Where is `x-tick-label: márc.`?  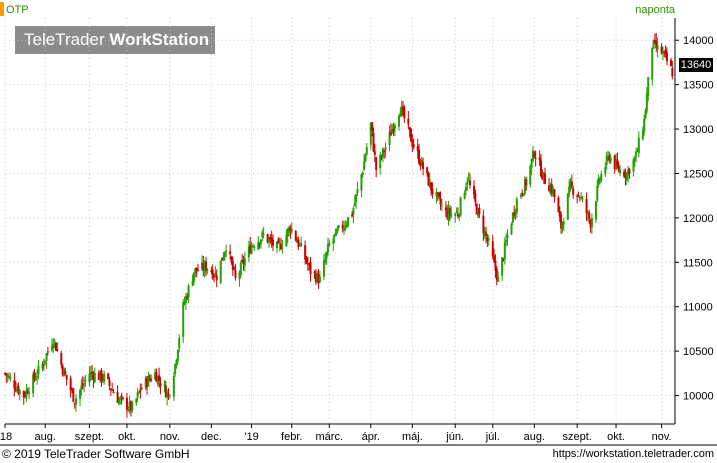
x-tick-label: márc. is located at coordinates (330, 437).